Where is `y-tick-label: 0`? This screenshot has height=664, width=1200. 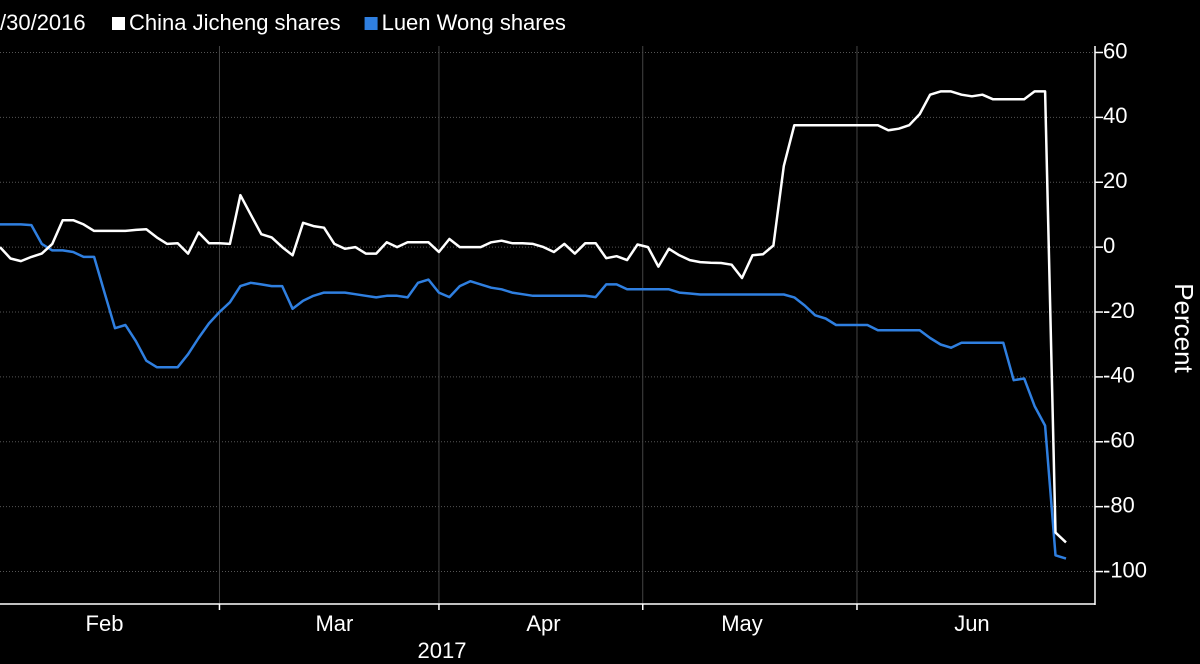
y-tick-label: 0 is located at coordinates (1109, 245).